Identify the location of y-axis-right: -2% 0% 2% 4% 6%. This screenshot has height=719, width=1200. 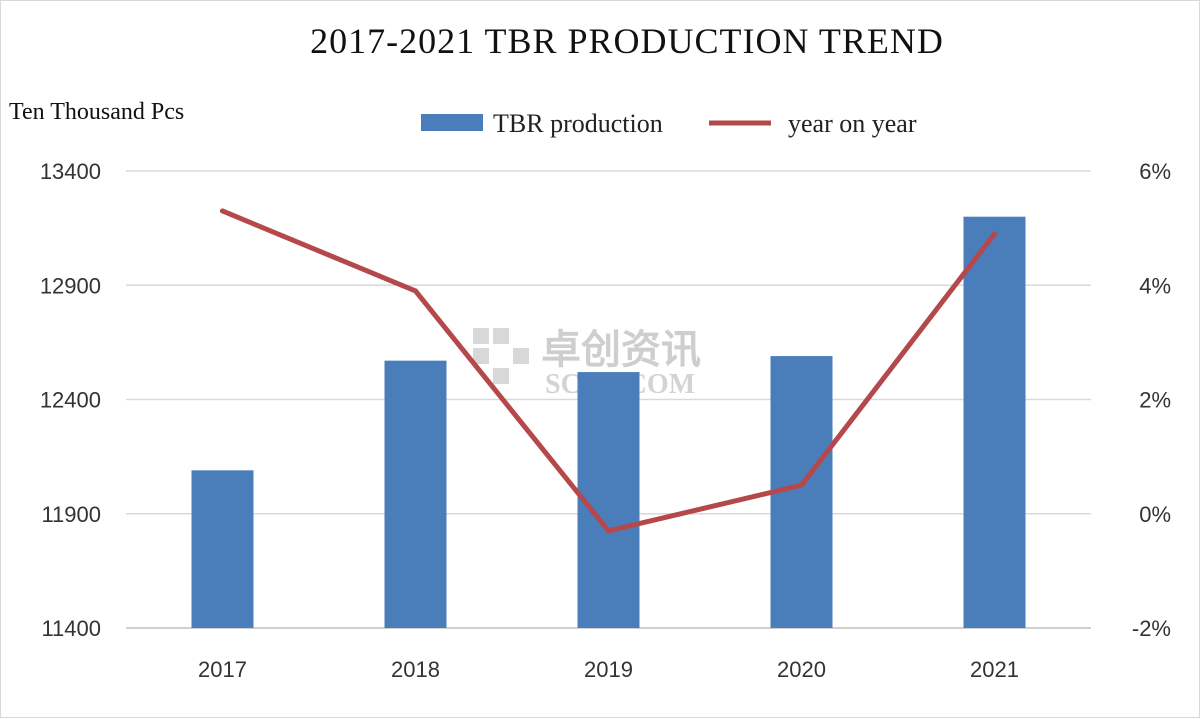
(1151, 400).